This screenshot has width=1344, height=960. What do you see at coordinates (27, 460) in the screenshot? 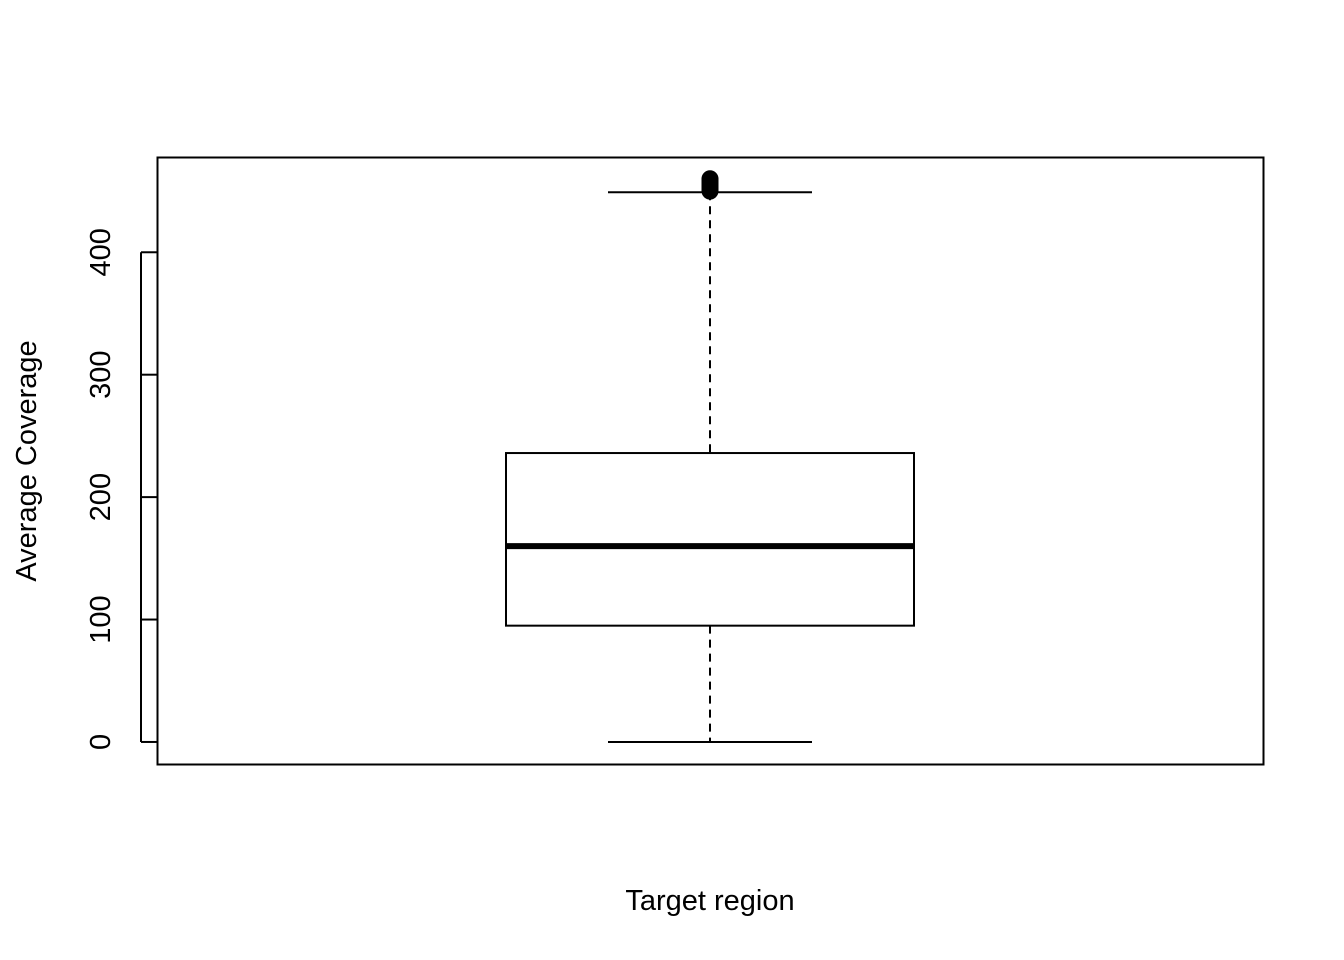
I see `y-axis-label: Average Coverage` at bounding box center [27, 460].